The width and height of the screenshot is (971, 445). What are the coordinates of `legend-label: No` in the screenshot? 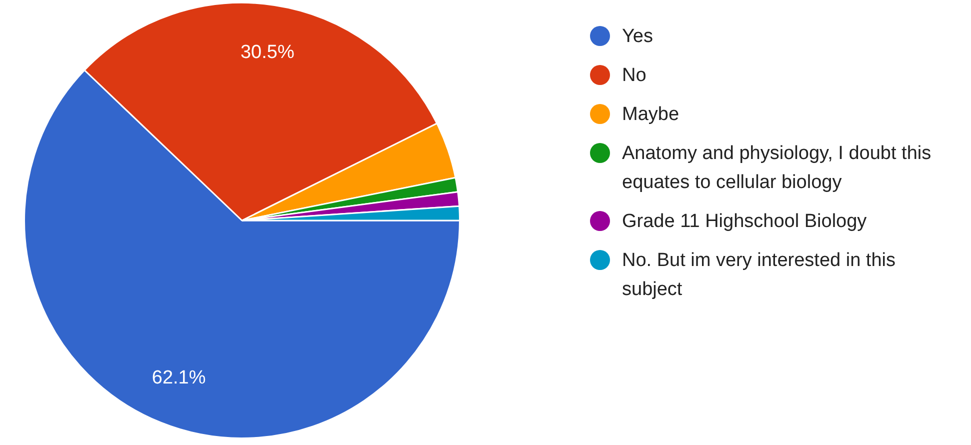 It's located at (635, 76).